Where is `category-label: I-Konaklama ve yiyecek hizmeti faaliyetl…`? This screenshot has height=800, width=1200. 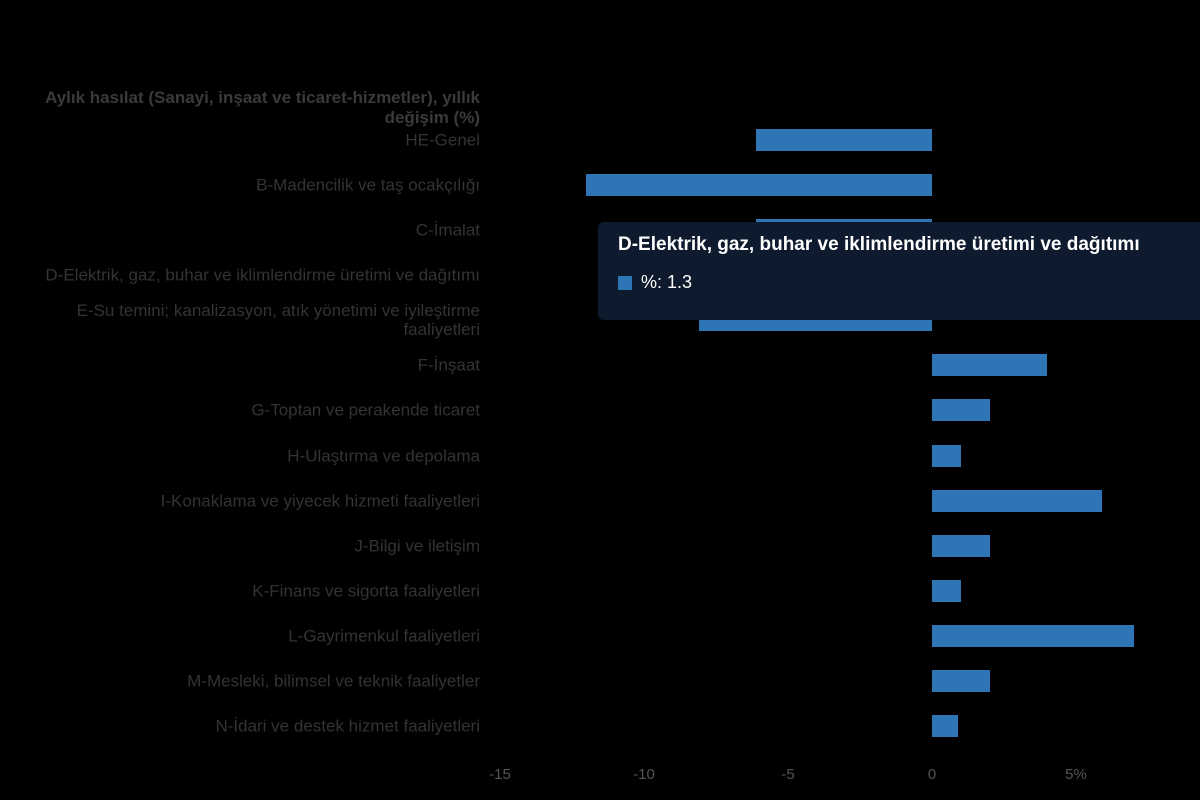 category-label: I-Konaklama ve yiyecek hizmeti faaliyetl… is located at coordinates (320, 501).